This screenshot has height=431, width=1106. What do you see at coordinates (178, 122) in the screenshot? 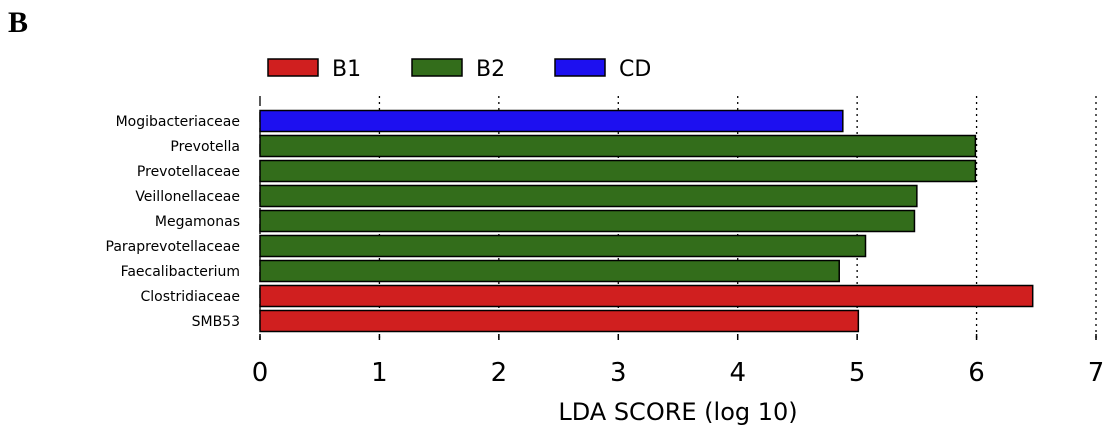
I see `category-label: Mogibacteriaceae` at bounding box center [178, 122].